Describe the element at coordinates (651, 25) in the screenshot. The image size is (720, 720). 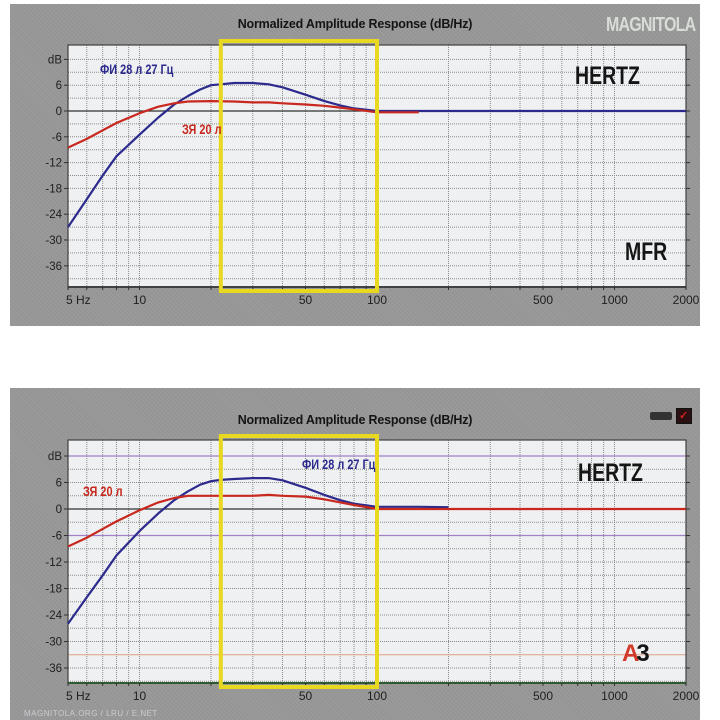
I see `magnitola-logo: MAGNITOLA` at that location.